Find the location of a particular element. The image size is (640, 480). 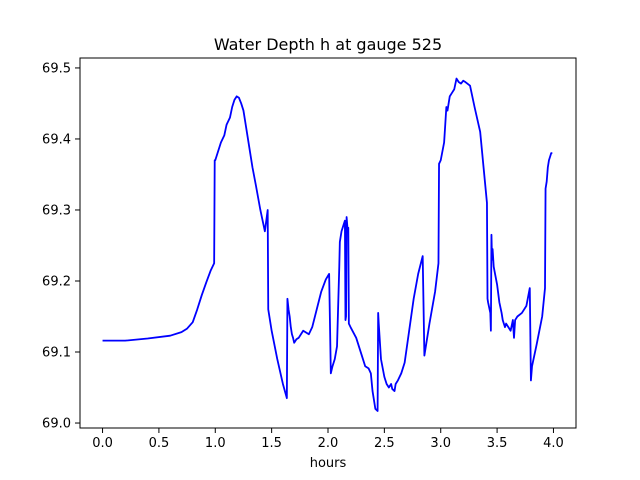

chart-title: Water Depth h at gauge 525 is located at coordinates (328, 44).